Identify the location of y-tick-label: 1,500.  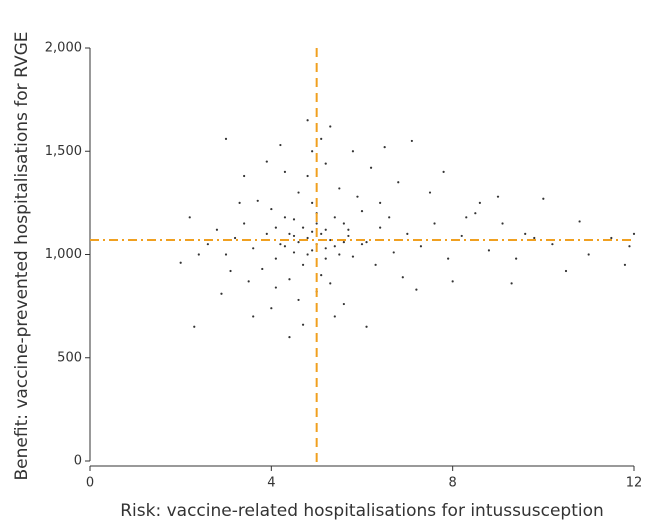
(63, 151).